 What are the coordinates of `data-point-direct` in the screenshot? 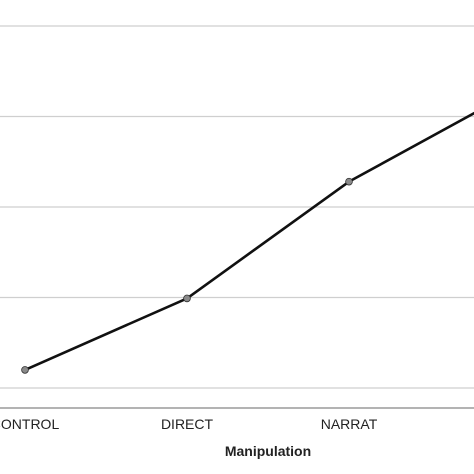 It's located at (187, 298).